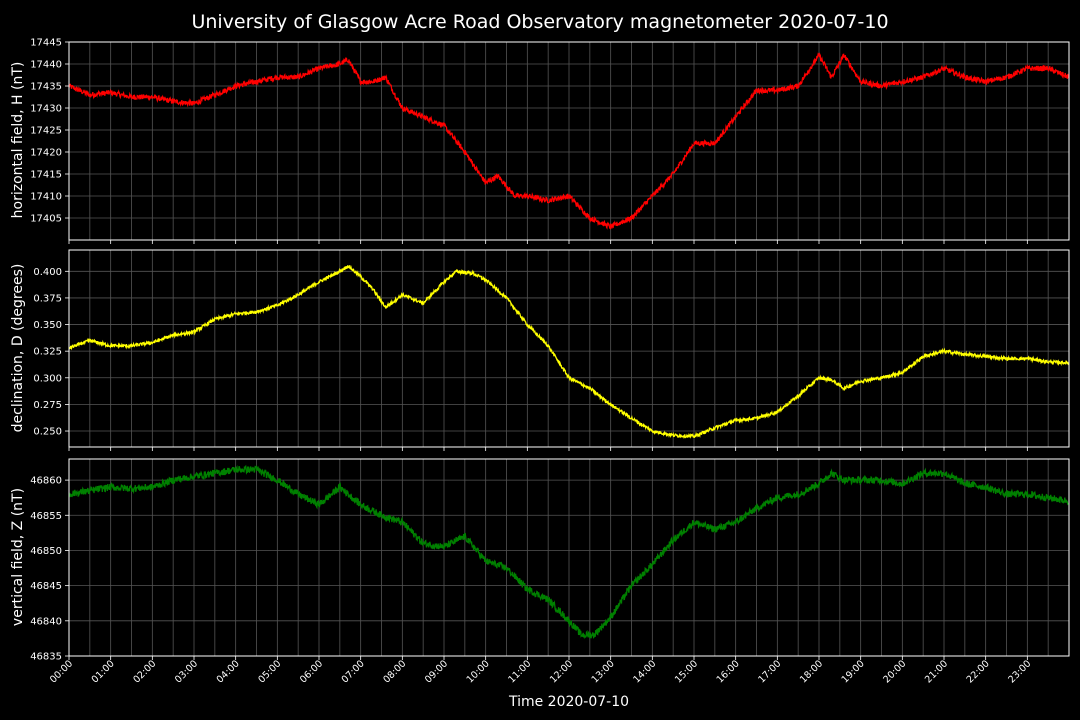  Describe the element at coordinates (46, 175) in the screenshot. I see `y-tick-label: 17415` at that location.